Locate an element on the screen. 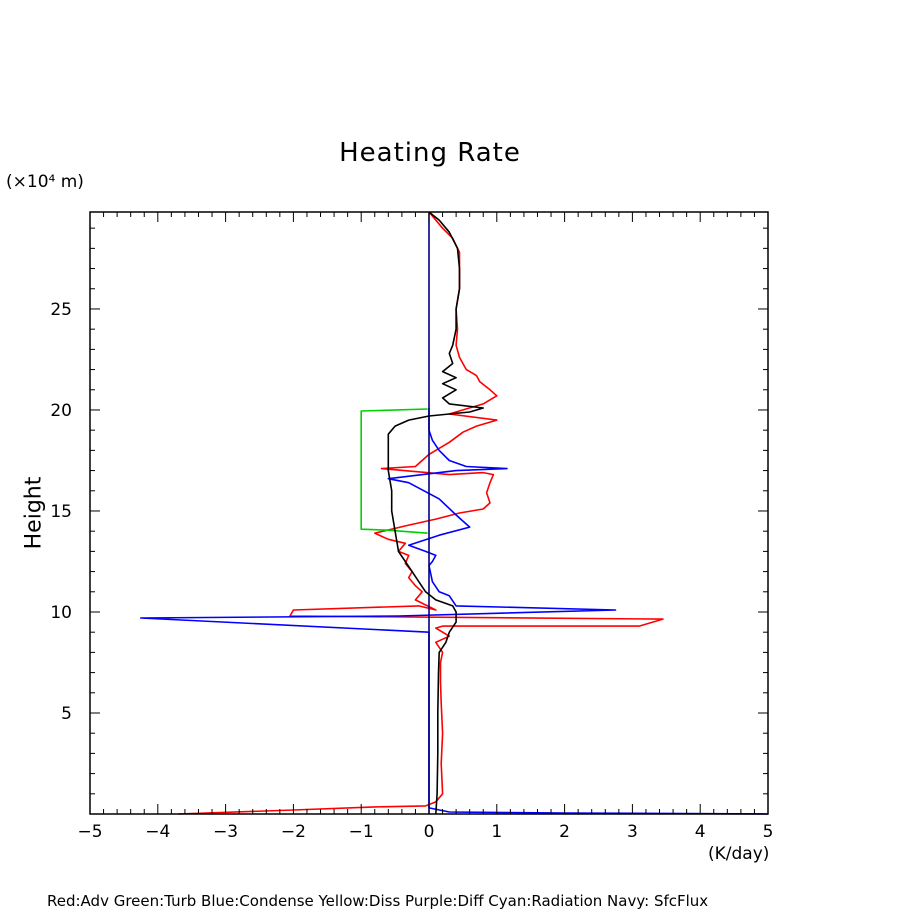 The image size is (904, 910). x-tick-label: −5 is located at coordinates (89, 832).